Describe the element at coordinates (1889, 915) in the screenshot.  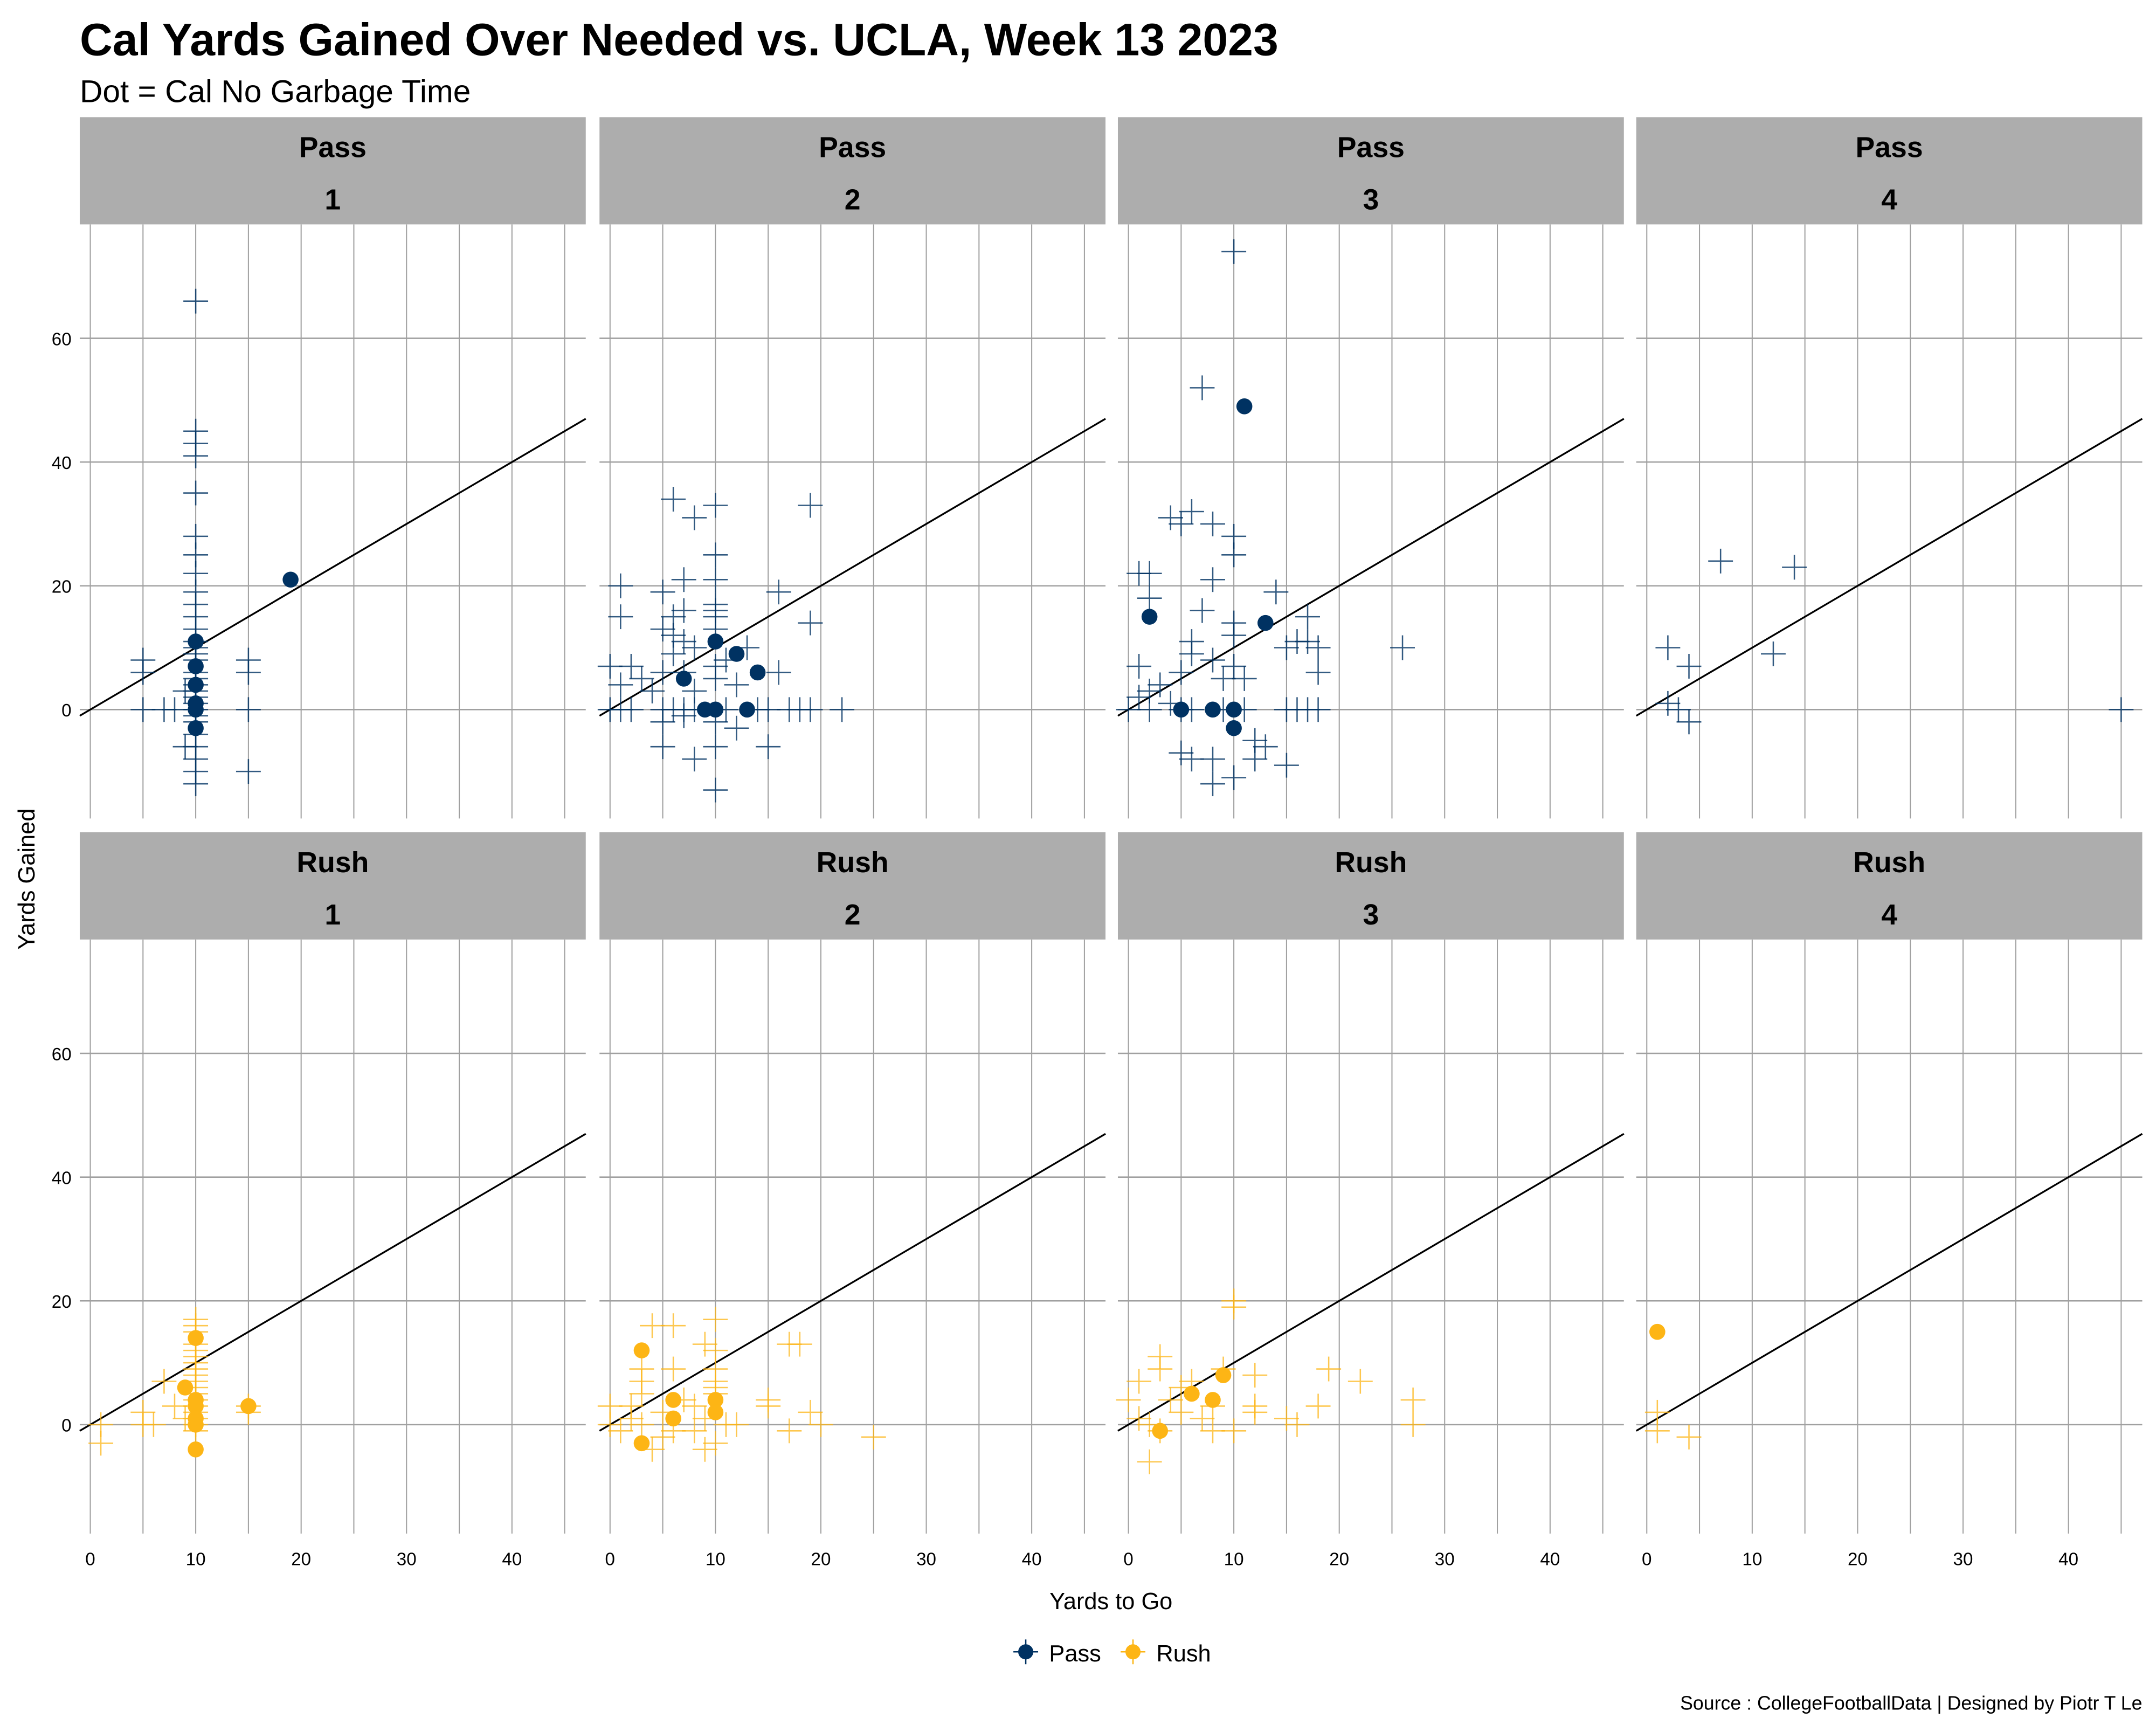
I see `facet-strip-down: 4` at that location.